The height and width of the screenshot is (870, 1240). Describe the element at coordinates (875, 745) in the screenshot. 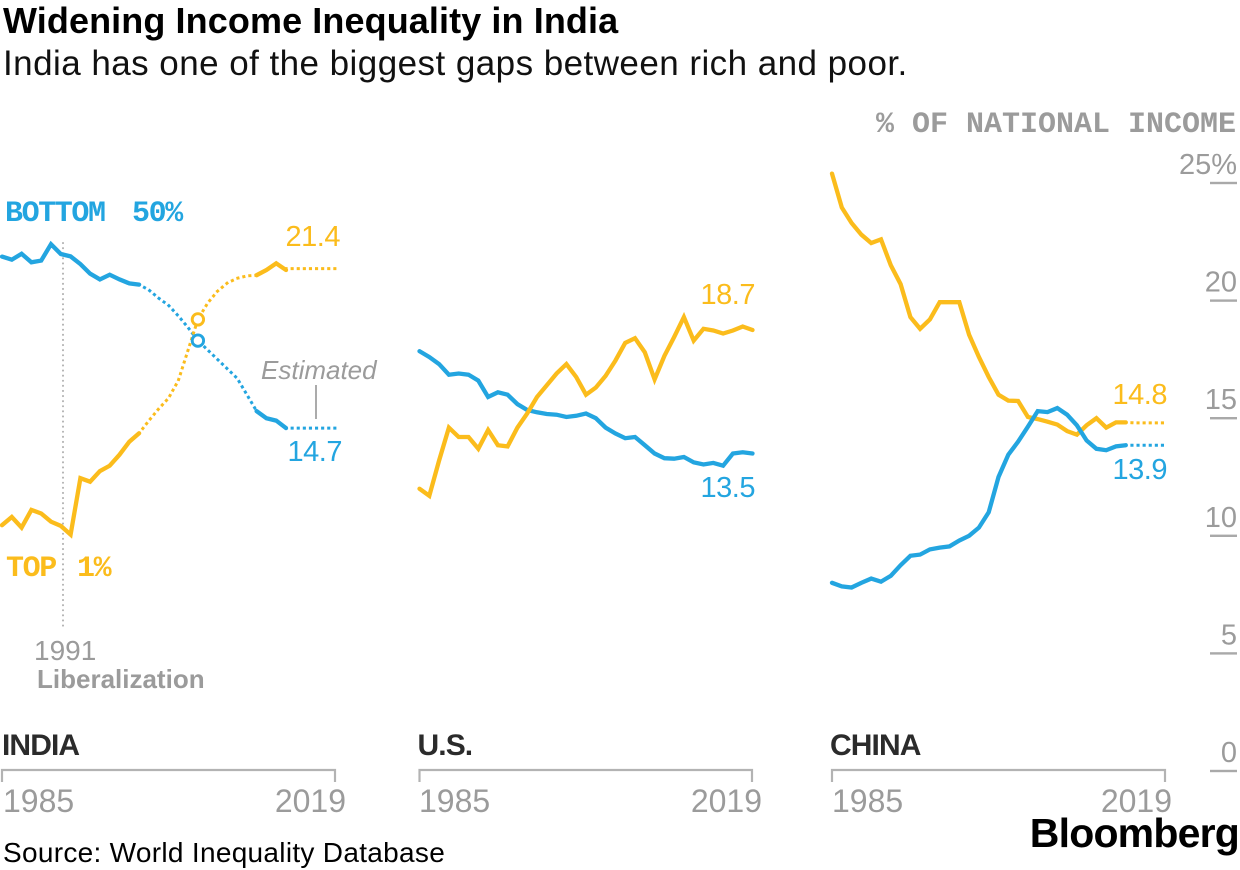

I see `svg-text: CHINA` at that location.